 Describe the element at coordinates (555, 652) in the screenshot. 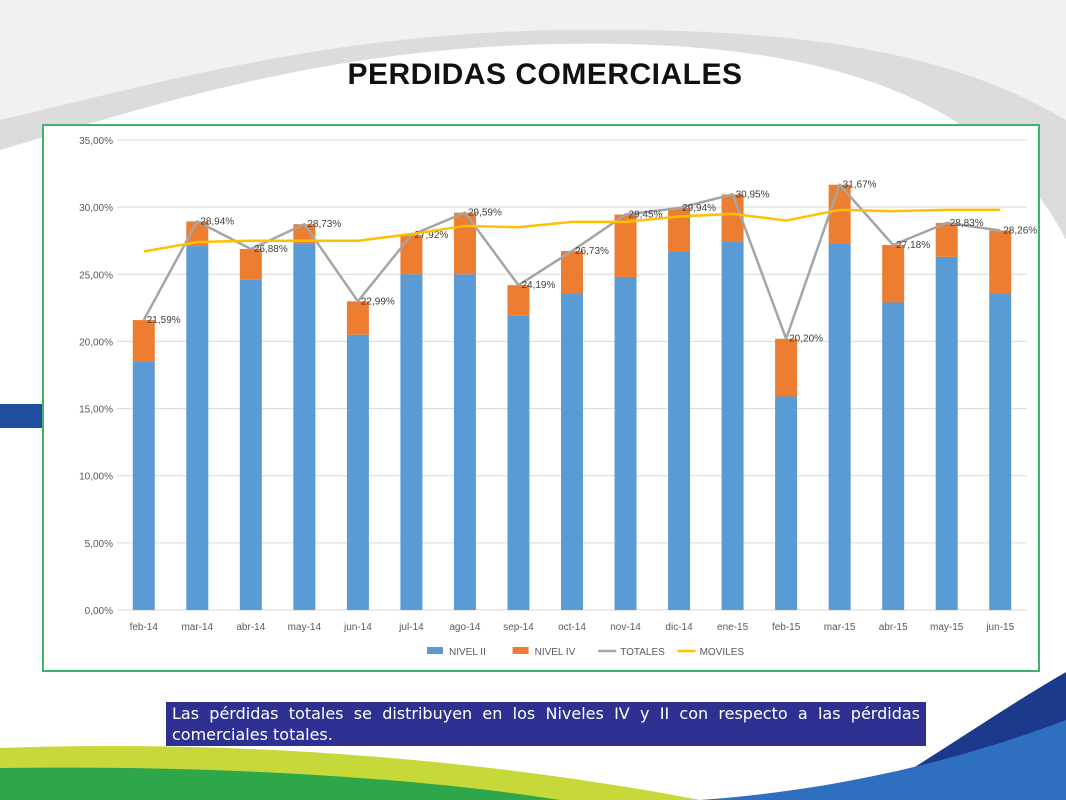

I see `legend-label: NIVEL IV` at that location.